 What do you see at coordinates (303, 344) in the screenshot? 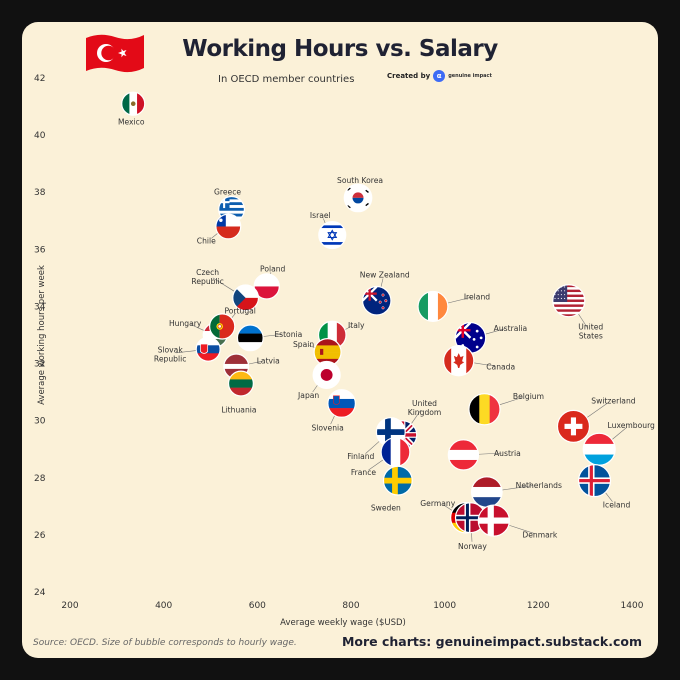
I see `label-spain: Spain` at bounding box center [303, 344].